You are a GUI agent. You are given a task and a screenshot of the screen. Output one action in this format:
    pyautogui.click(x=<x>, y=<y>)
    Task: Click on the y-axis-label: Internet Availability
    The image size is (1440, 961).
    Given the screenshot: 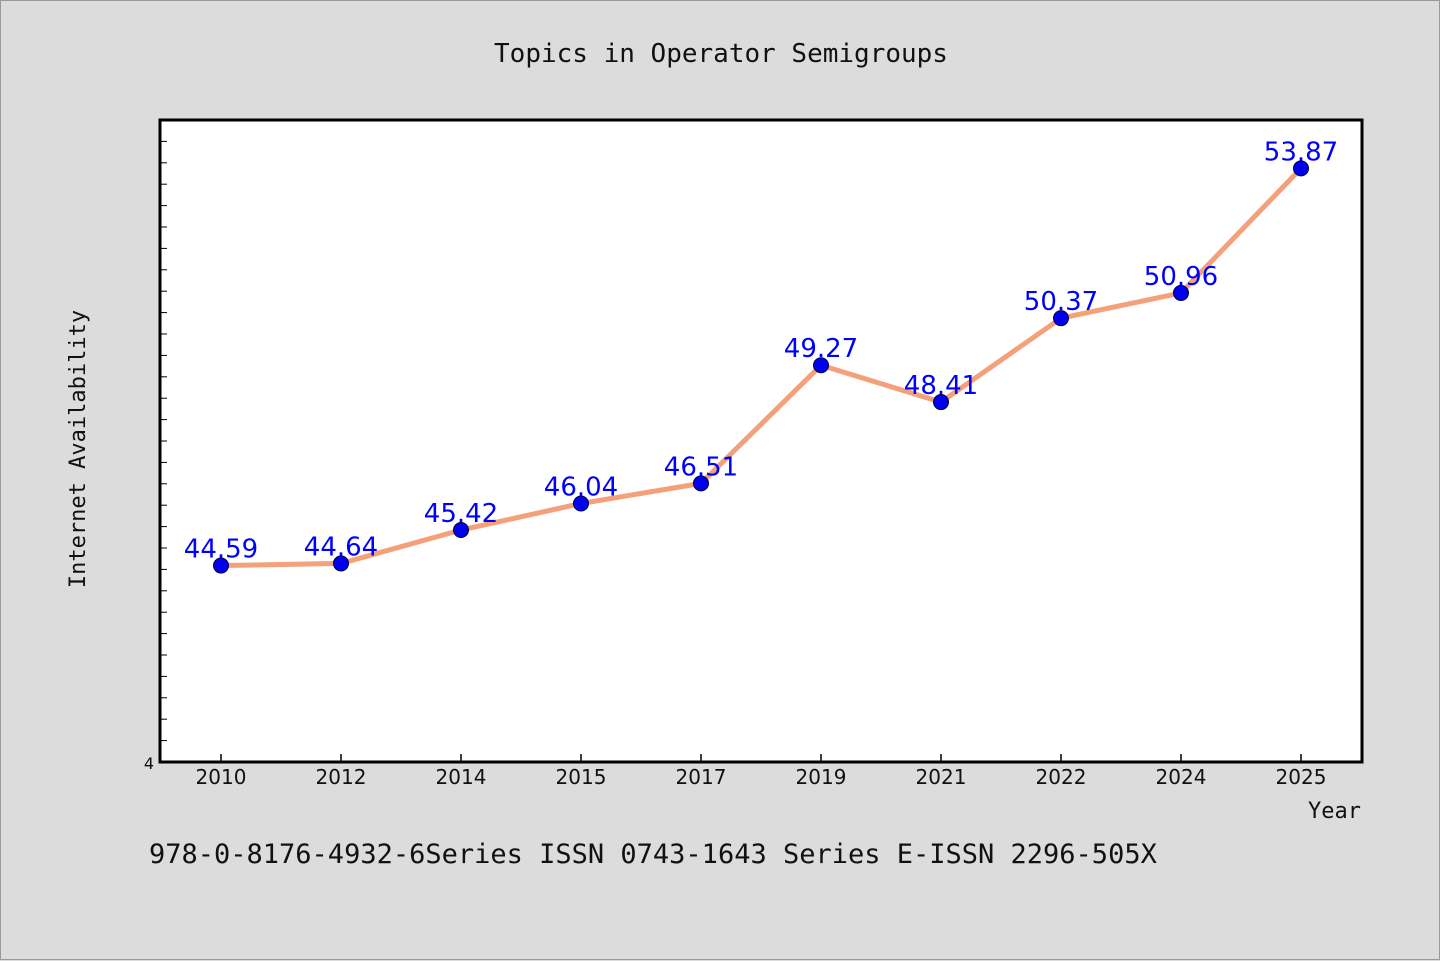 What is the action you would take?
    pyautogui.click(x=78, y=449)
    